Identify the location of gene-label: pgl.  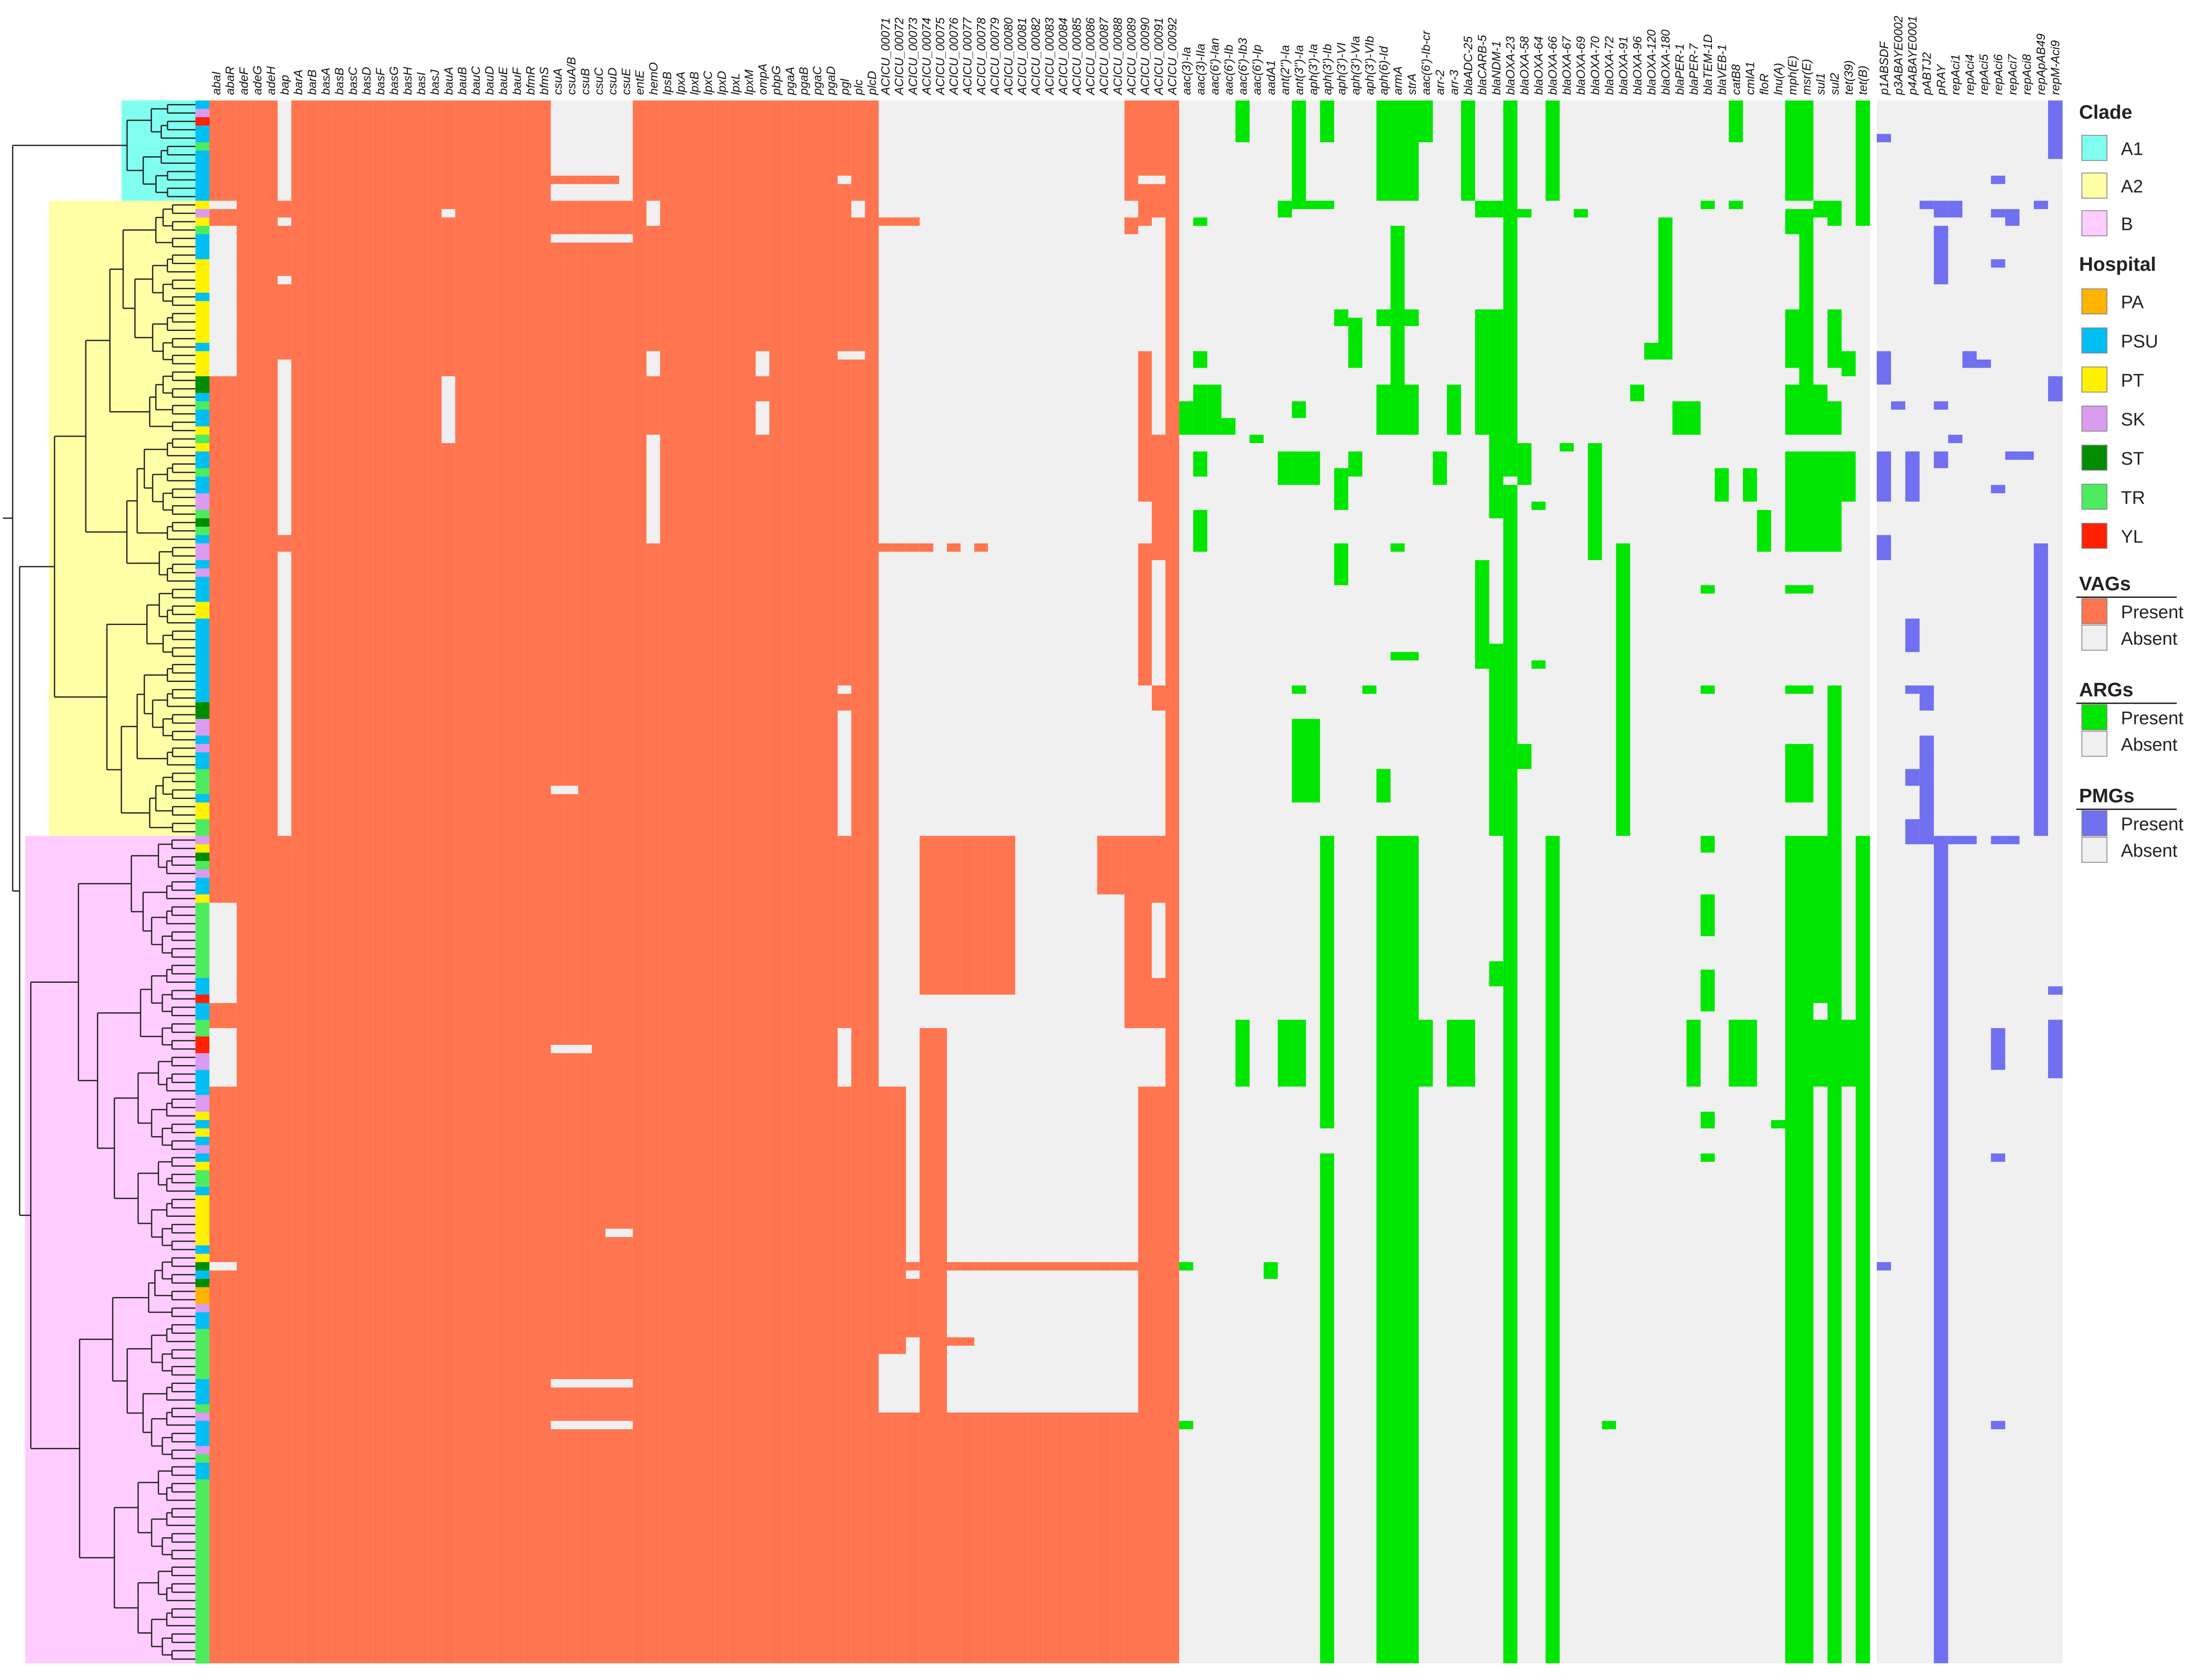
(844, 87).